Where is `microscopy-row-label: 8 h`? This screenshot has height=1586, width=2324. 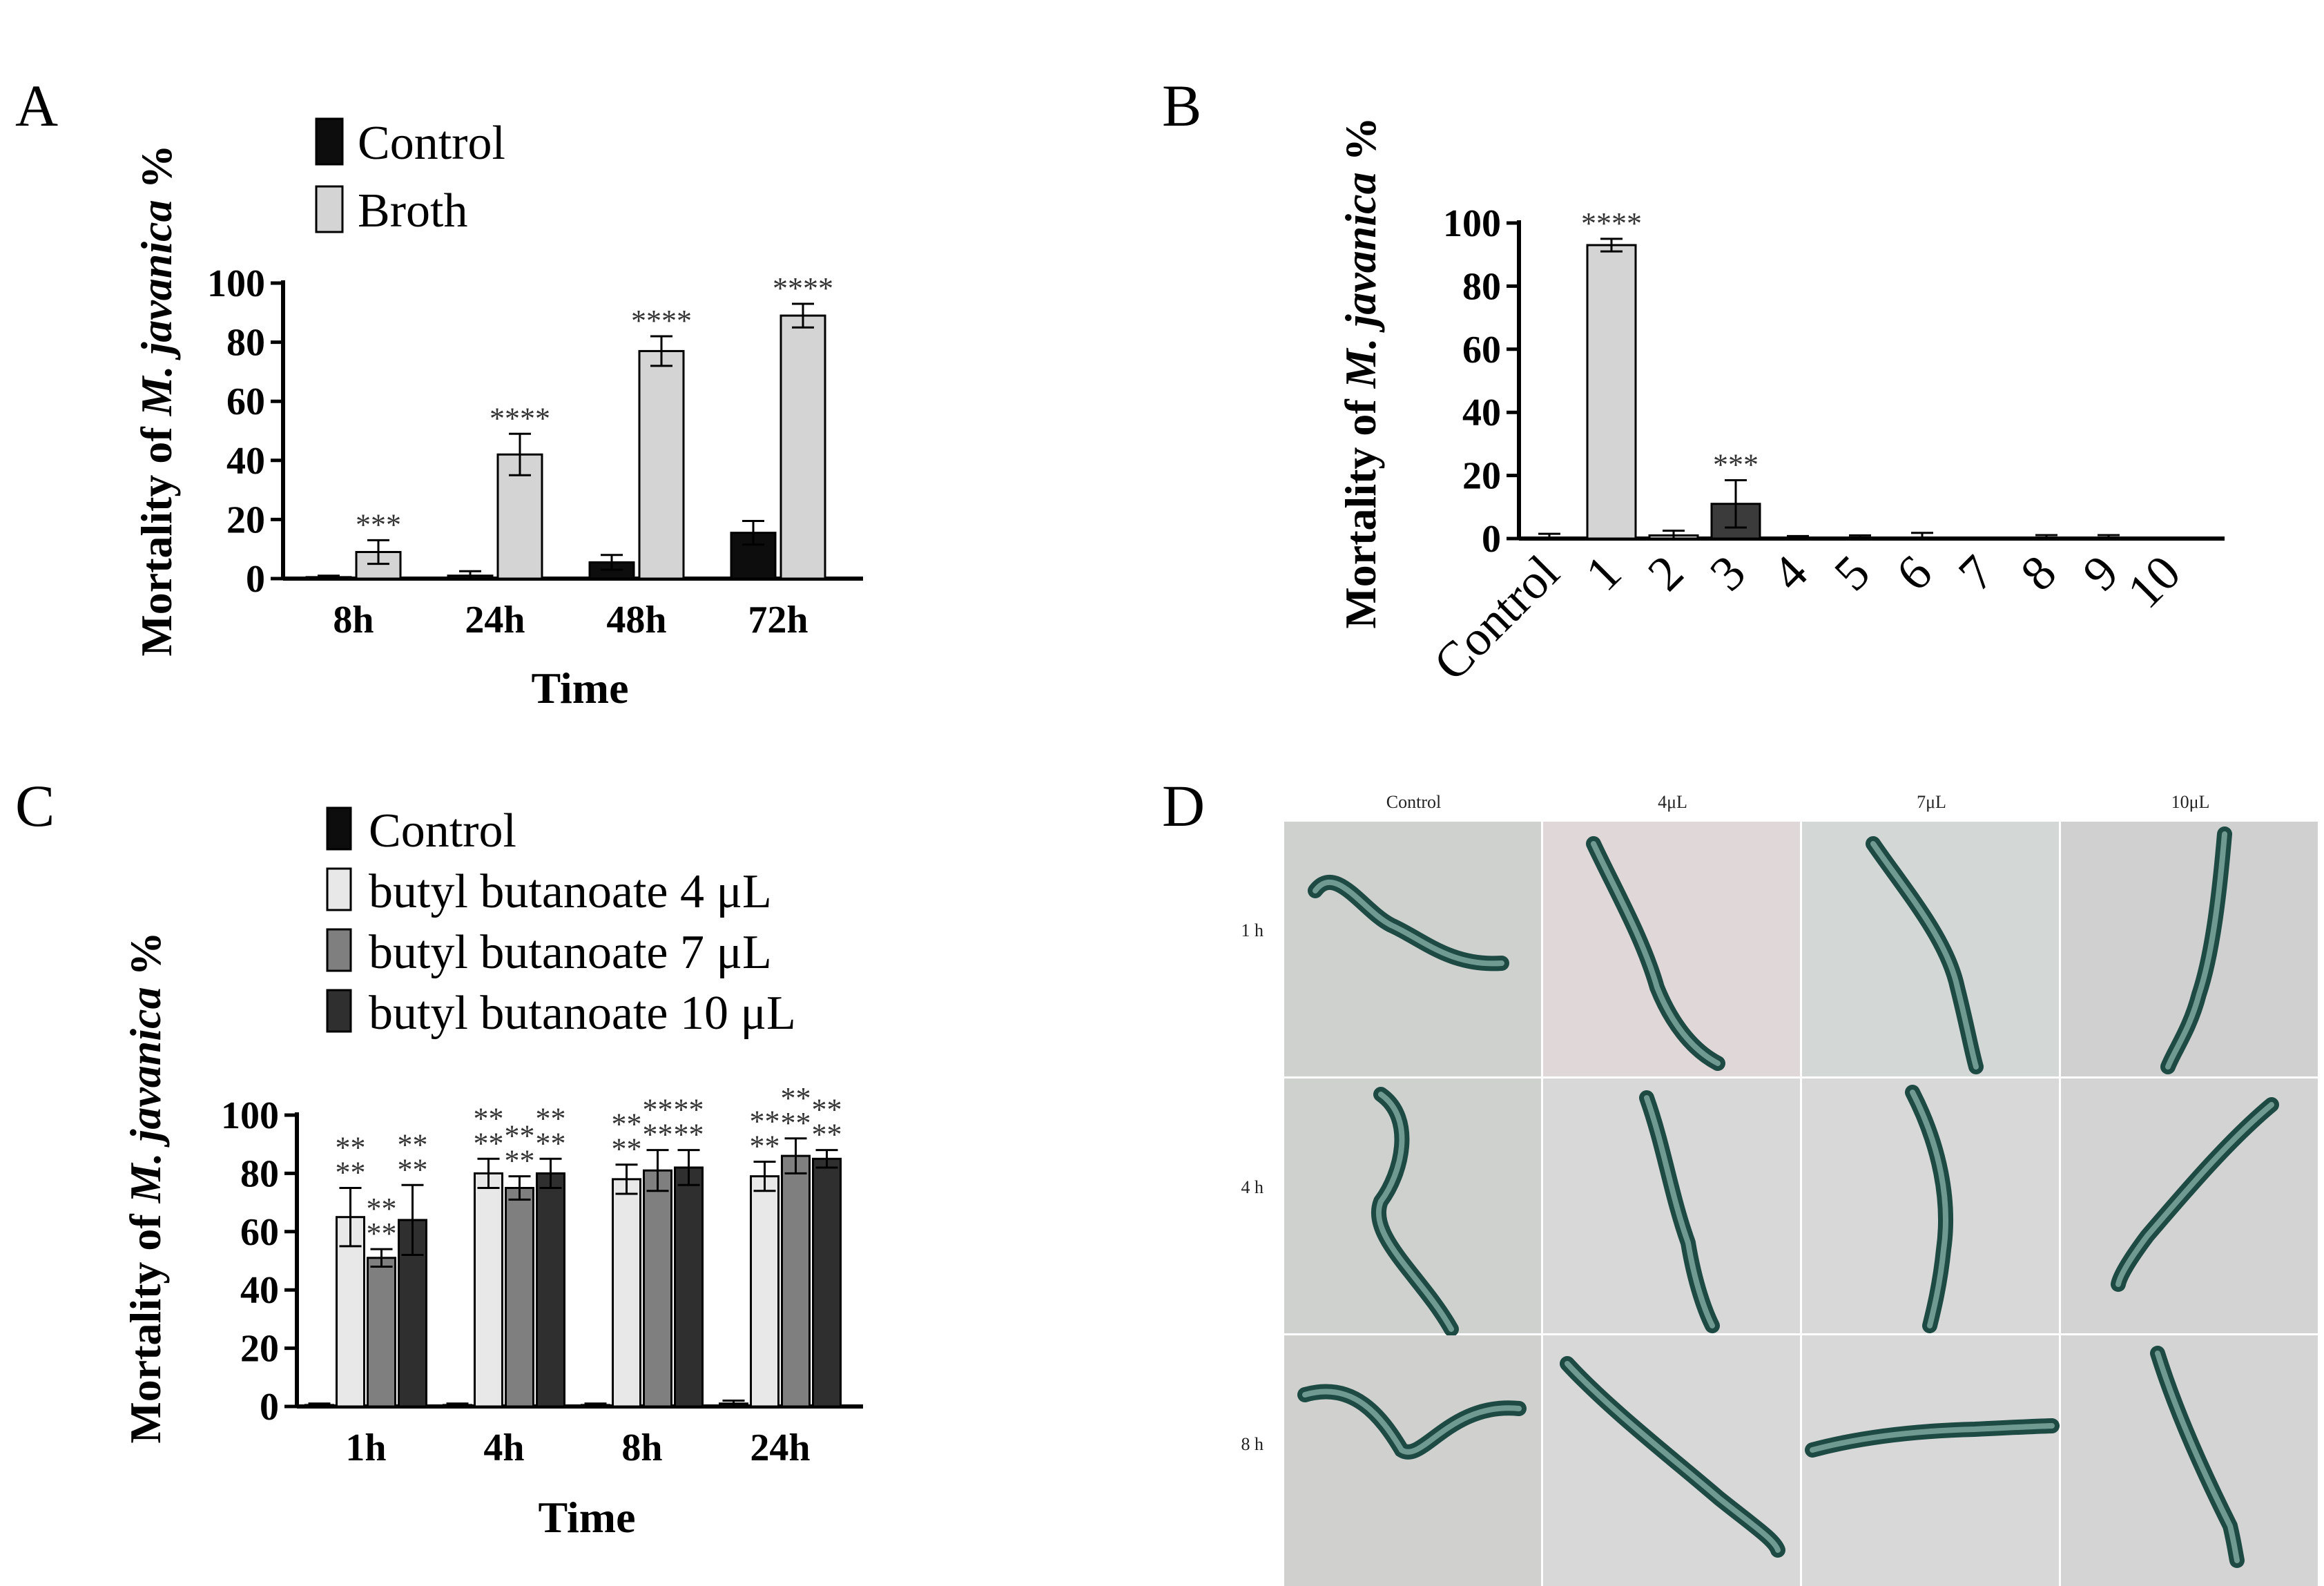
microscopy-row-label: 8 h is located at coordinates (1252, 1444).